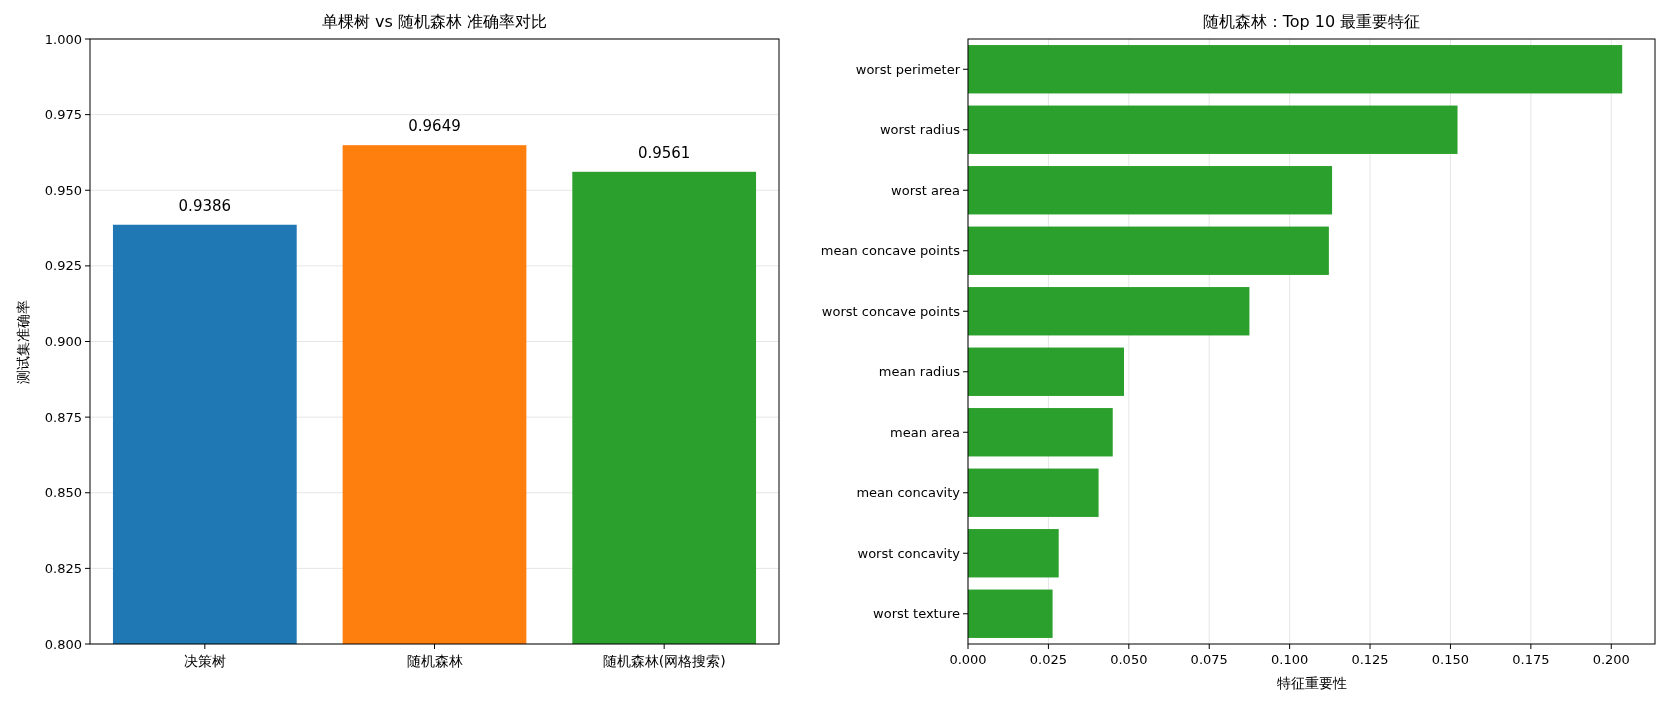 Image resolution: width=1666 pixels, height=708 pixels. What do you see at coordinates (908, 493) in the screenshot?
I see `y-tick-label: mean concavity` at bounding box center [908, 493].